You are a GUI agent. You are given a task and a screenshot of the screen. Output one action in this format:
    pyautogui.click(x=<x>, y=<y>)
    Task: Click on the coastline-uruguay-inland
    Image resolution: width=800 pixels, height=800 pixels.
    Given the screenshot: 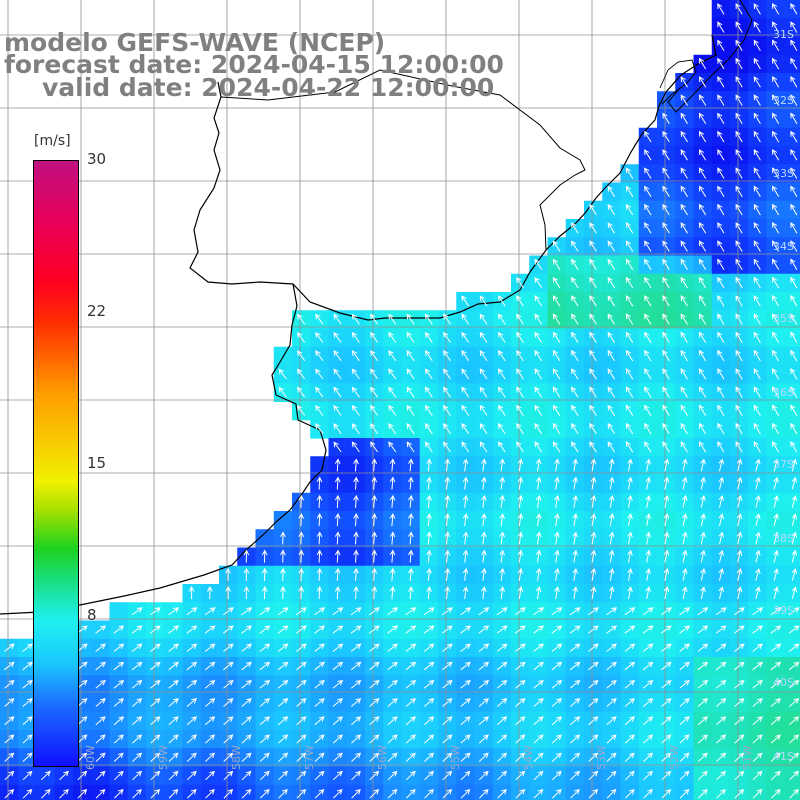 What is the action you would take?
    pyautogui.click(x=403, y=160)
    